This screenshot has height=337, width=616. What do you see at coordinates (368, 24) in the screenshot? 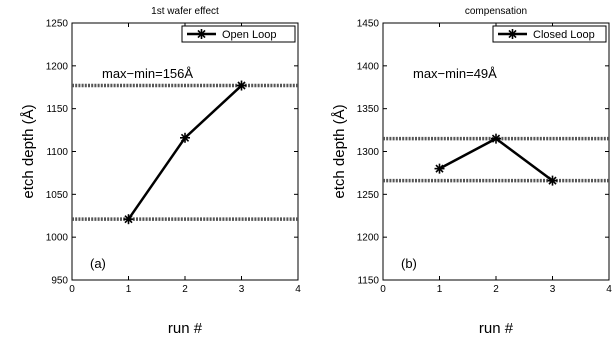
I see `y-tick-label: 1450` at bounding box center [368, 24].